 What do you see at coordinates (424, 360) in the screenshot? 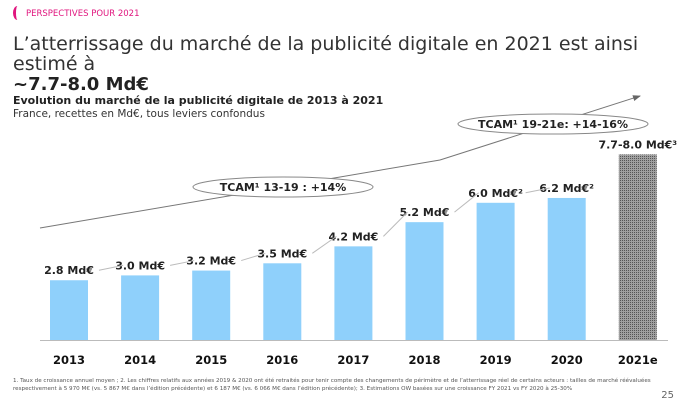
I see `tick-label-2018: 2018` at bounding box center [424, 360].